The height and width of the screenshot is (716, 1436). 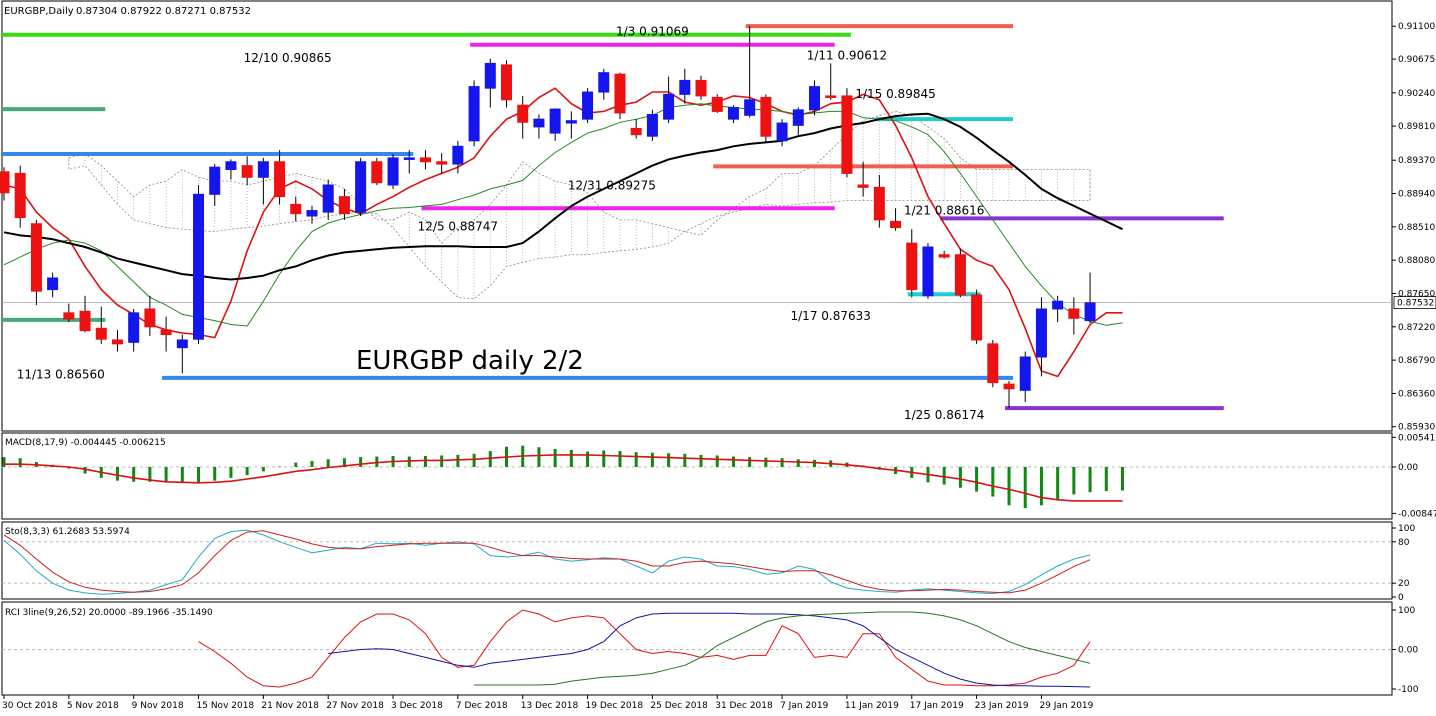 What do you see at coordinates (39, 11) in the screenshot?
I see `chart-symbol: EURGBP,Daily` at bounding box center [39, 11].